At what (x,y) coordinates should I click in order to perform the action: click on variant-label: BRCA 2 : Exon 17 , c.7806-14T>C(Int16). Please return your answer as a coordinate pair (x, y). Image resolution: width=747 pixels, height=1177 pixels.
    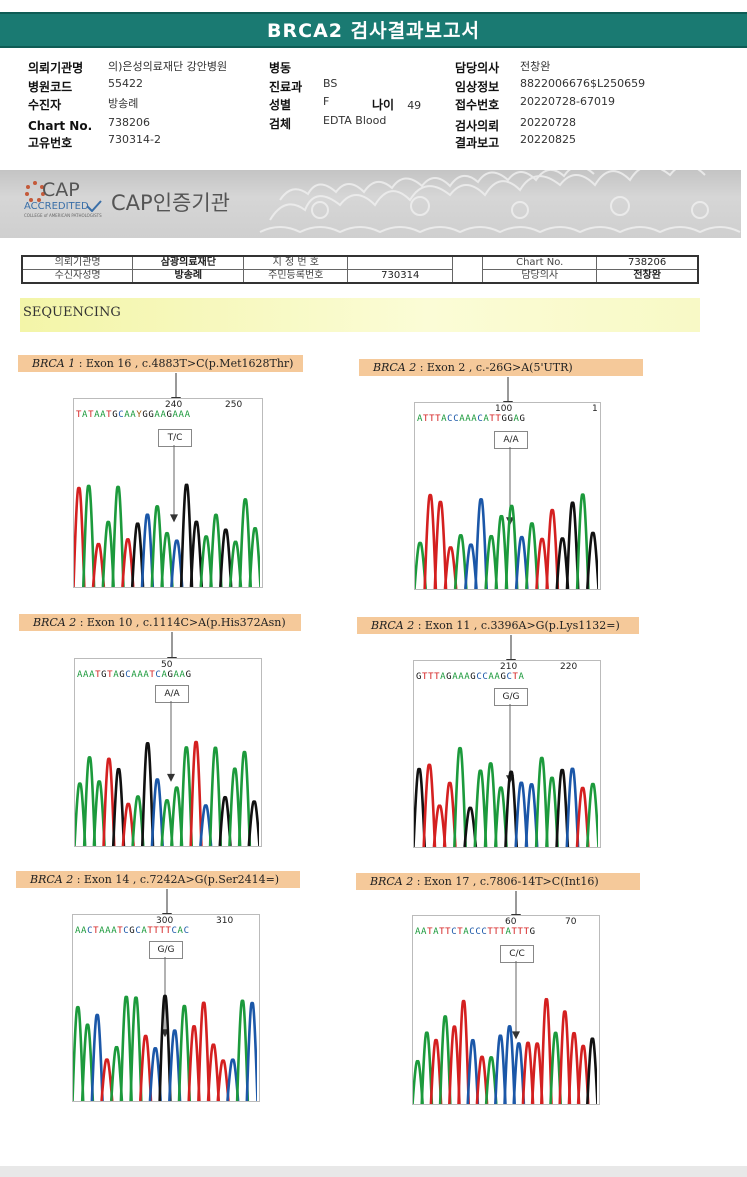
    Looking at the image, I should click on (498, 881).